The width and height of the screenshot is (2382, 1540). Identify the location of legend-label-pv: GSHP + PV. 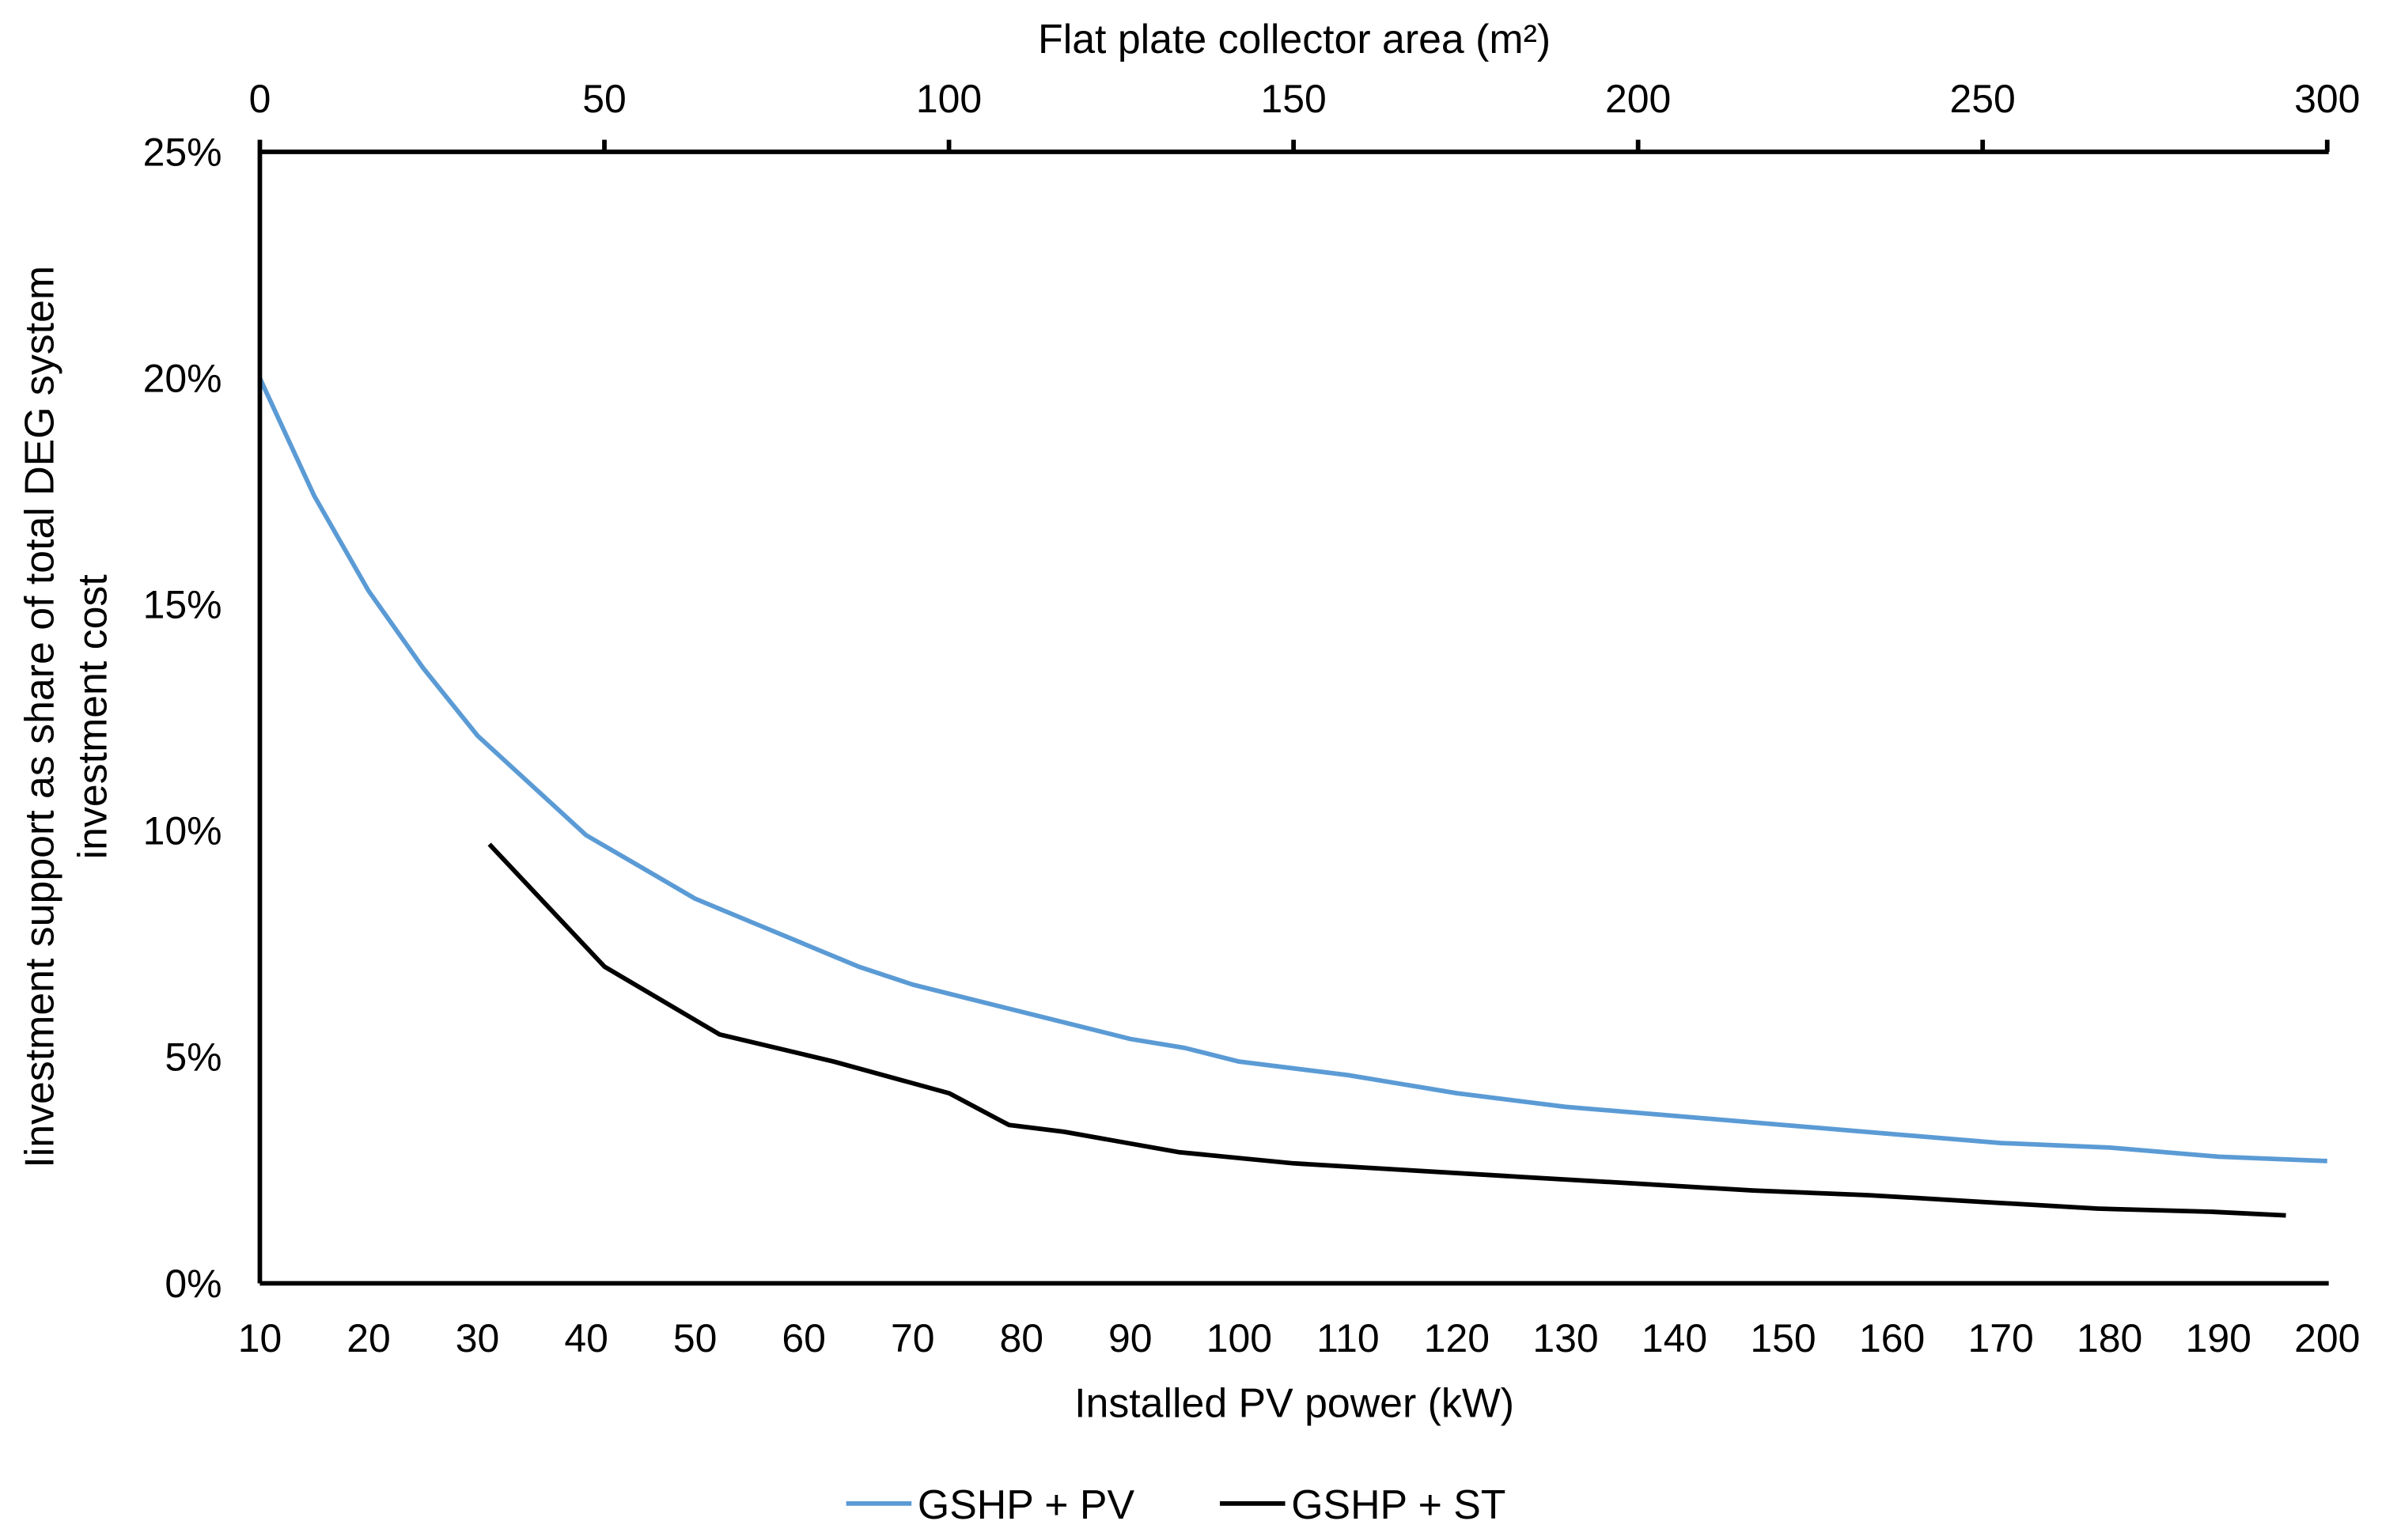
(1026, 1504).